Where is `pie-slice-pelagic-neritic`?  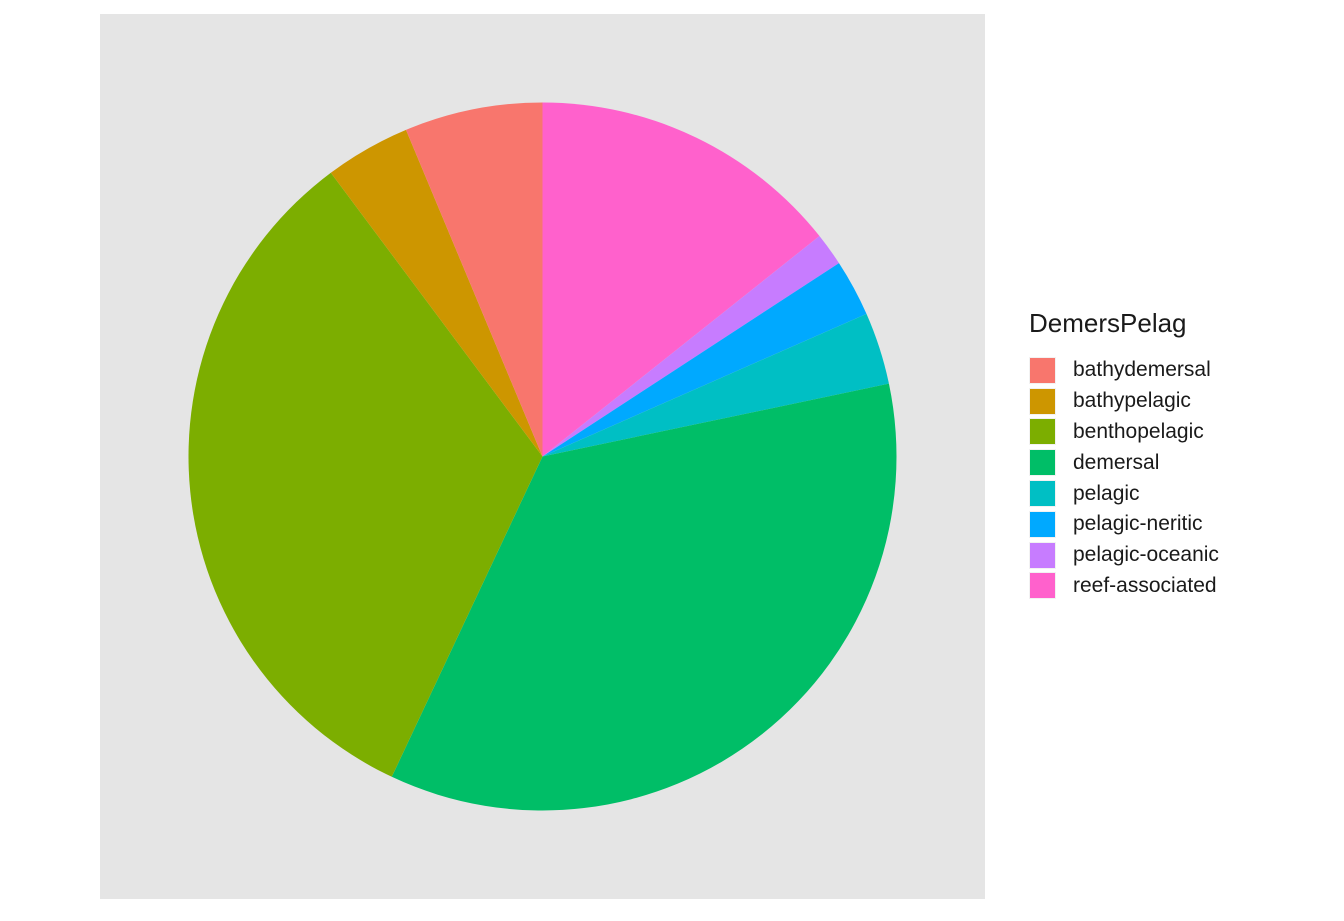 pie-slice-pelagic-neritic is located at coordinates (704, 360).